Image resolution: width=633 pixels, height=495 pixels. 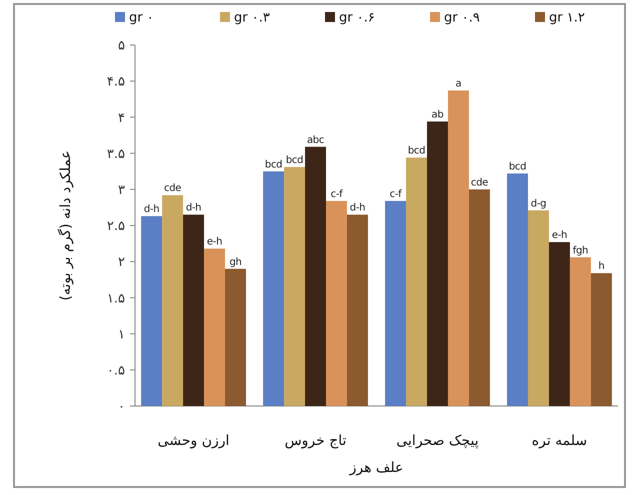 I want to click on data-label: d-g, so click(x=538, y=204).